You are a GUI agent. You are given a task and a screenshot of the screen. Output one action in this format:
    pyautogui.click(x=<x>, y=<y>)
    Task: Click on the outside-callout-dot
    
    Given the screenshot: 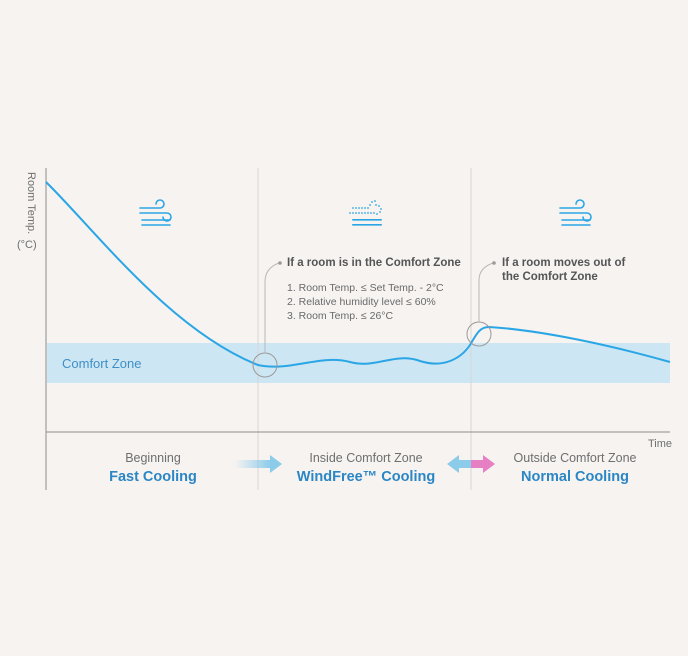 What is the action you would take?
    pyautogui.click(x=494, y=263)
    